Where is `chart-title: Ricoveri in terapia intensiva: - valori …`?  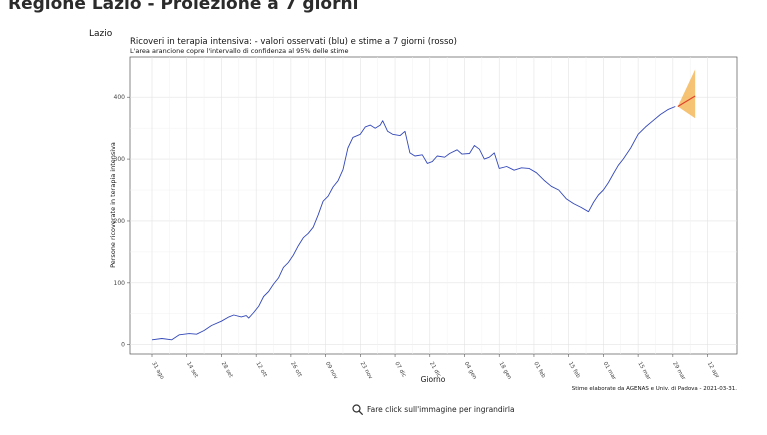 chart-title: Ricoveri in terapia intensiva: - valori … is located at coordinates (293, 42).